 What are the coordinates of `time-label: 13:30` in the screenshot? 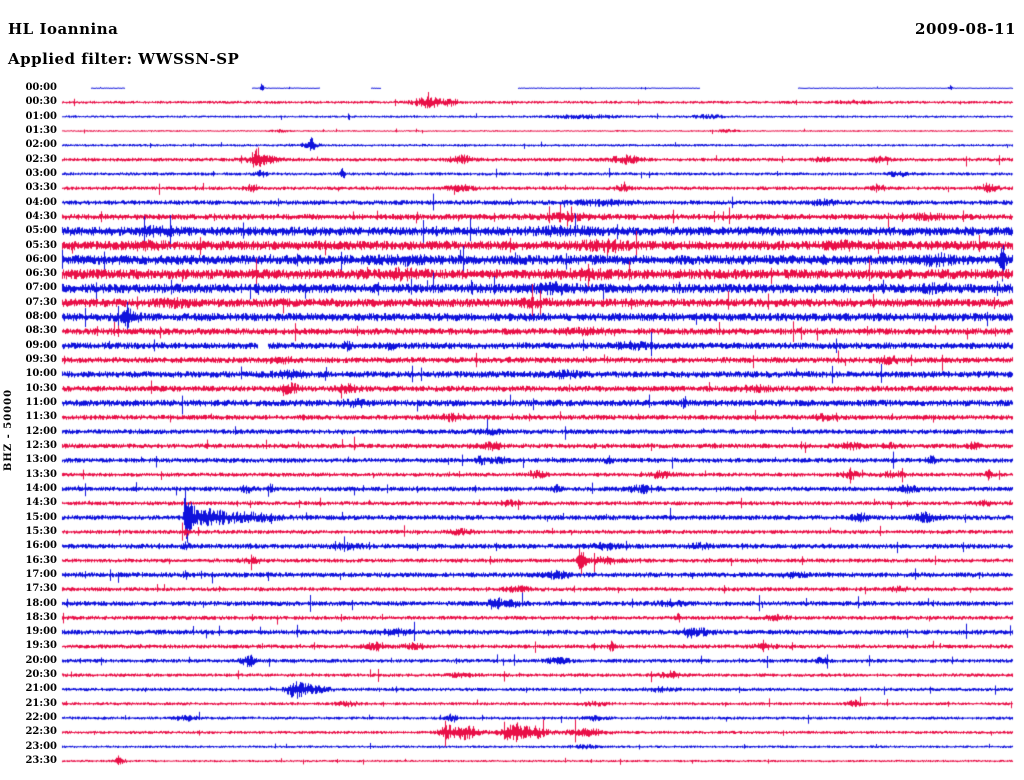 It's located at (41, 474).